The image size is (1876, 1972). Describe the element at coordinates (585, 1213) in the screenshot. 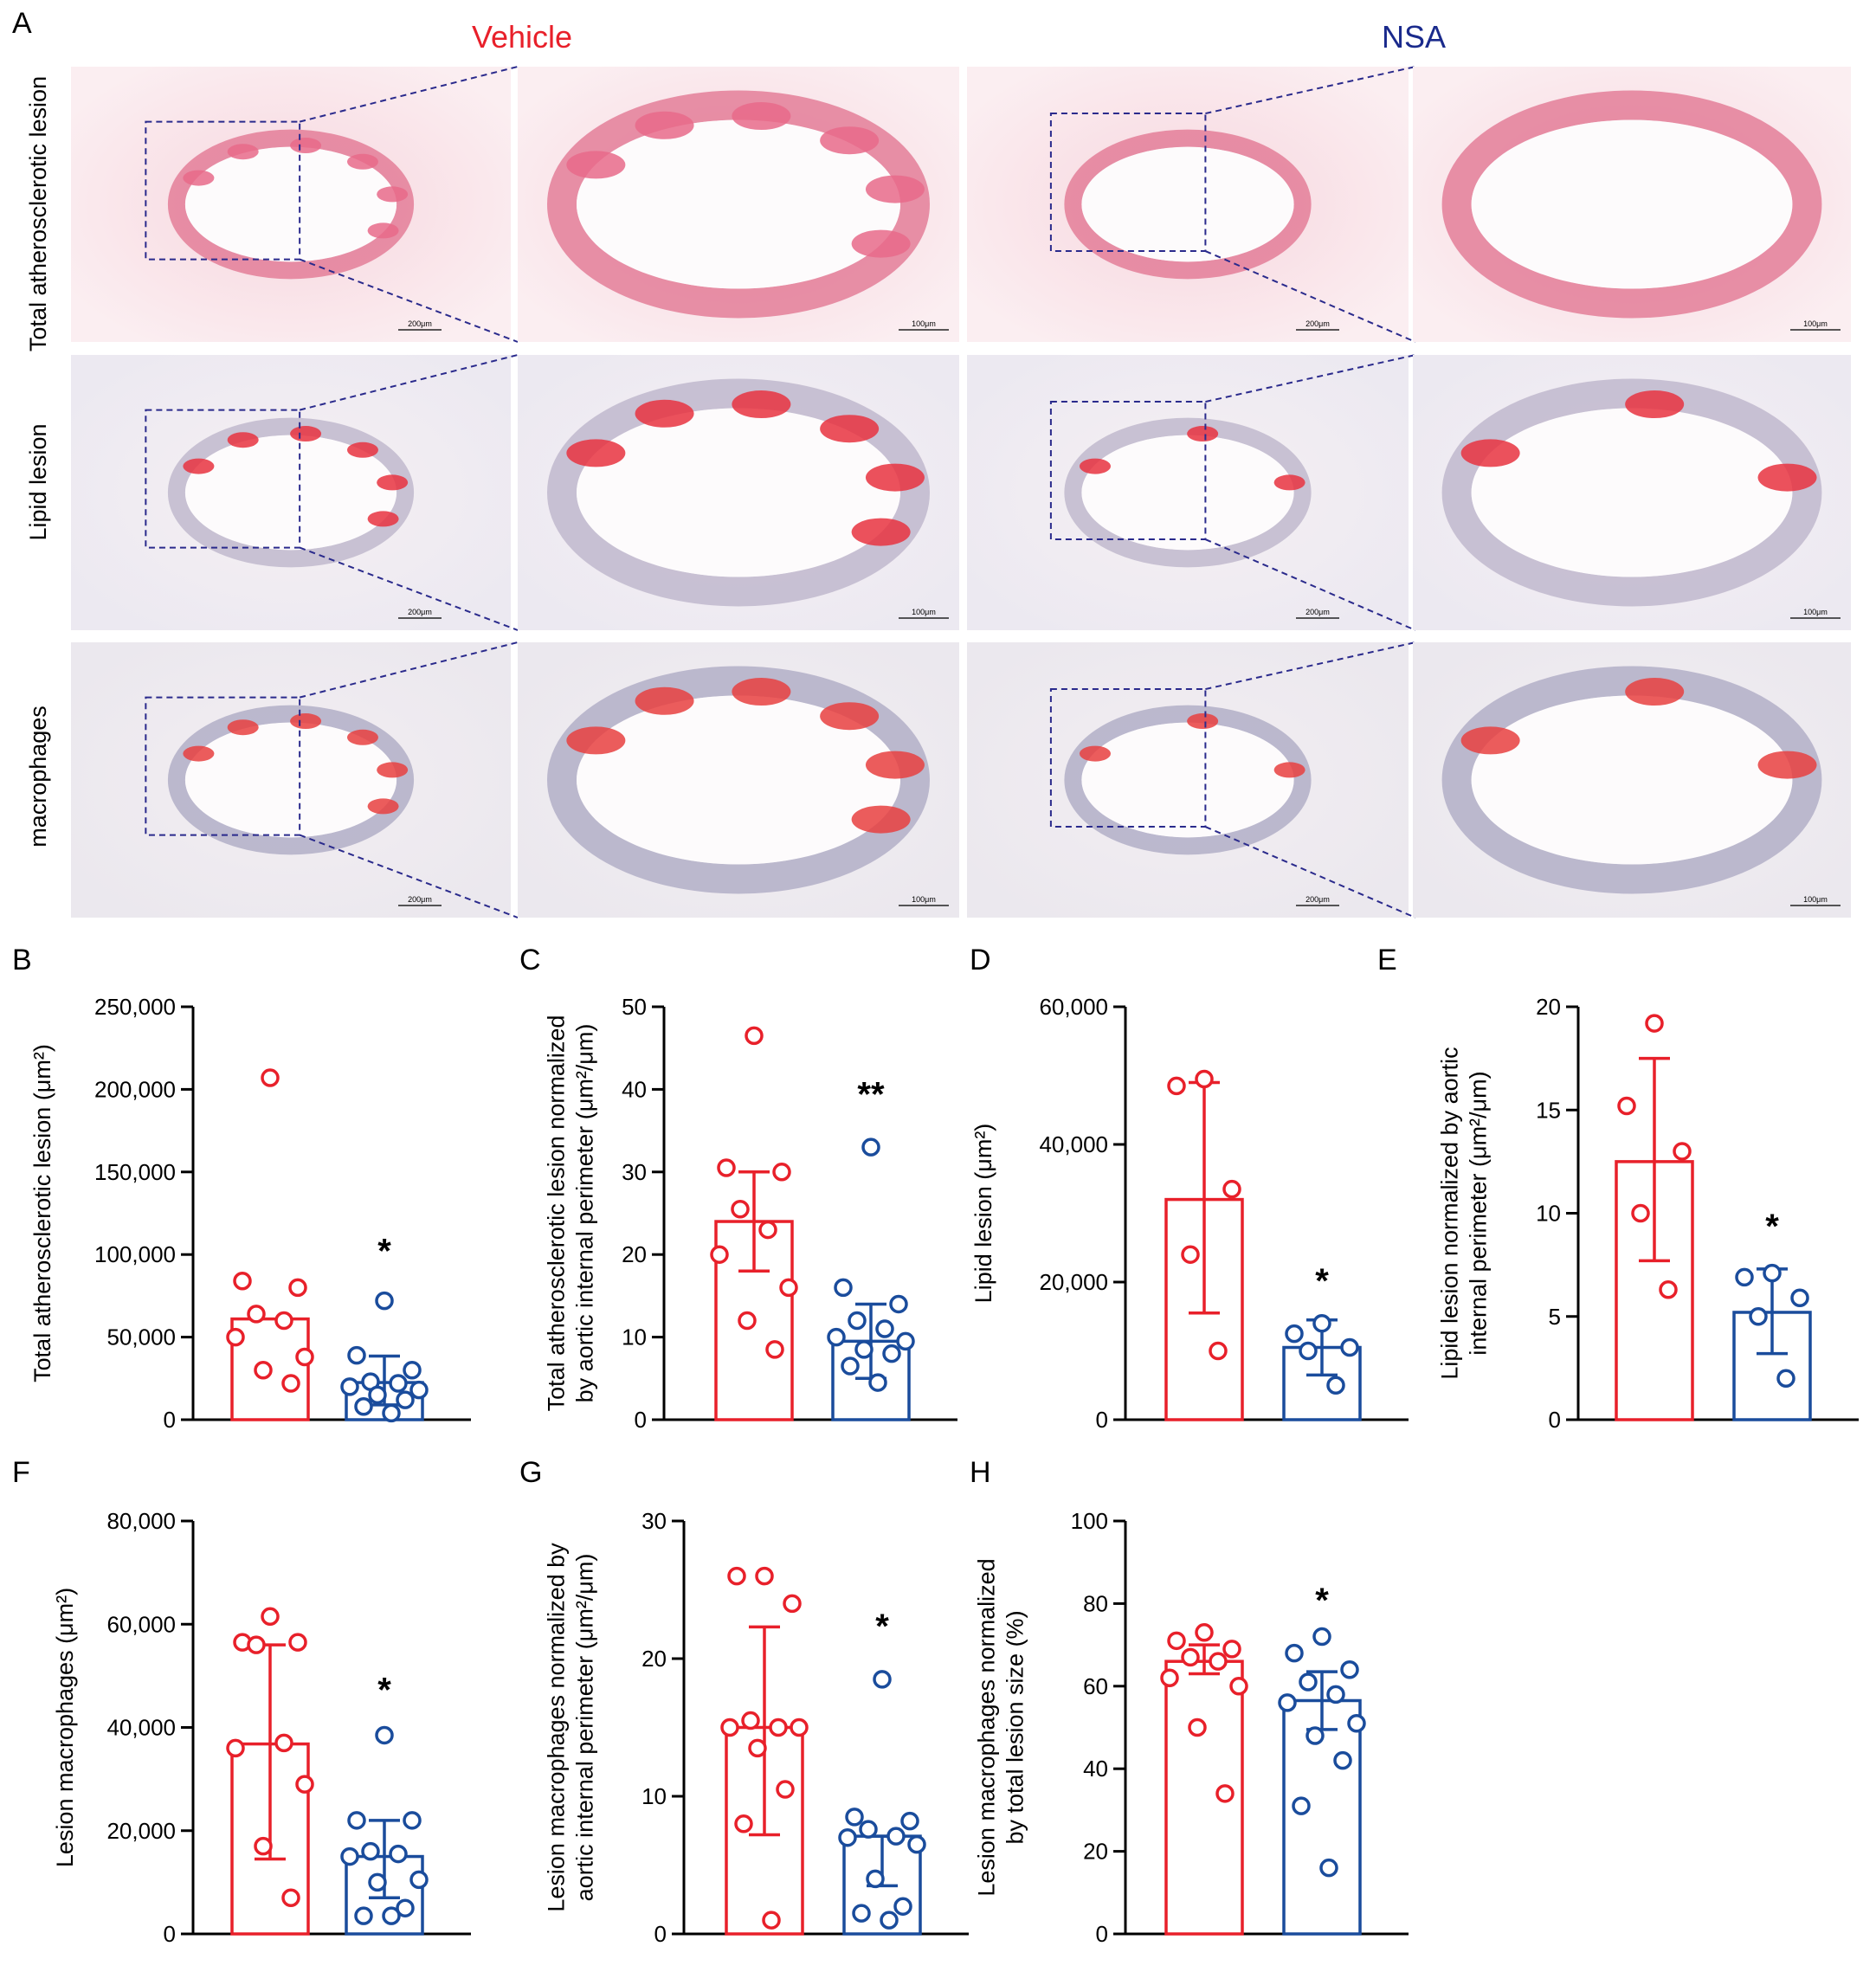

I see `y-axis-label: by aortic internal perimeter (μm²/μm)` at that location.